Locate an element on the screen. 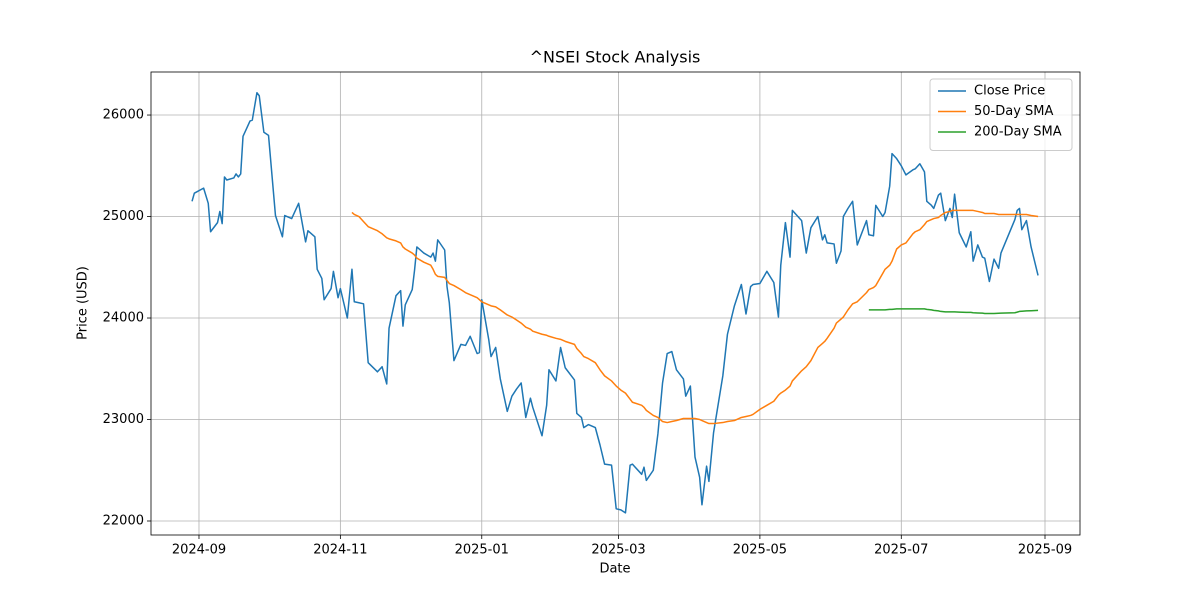 This screenshot has width=1200, height=600. legend-label: Close Price is located at coordinates (1009, 91).